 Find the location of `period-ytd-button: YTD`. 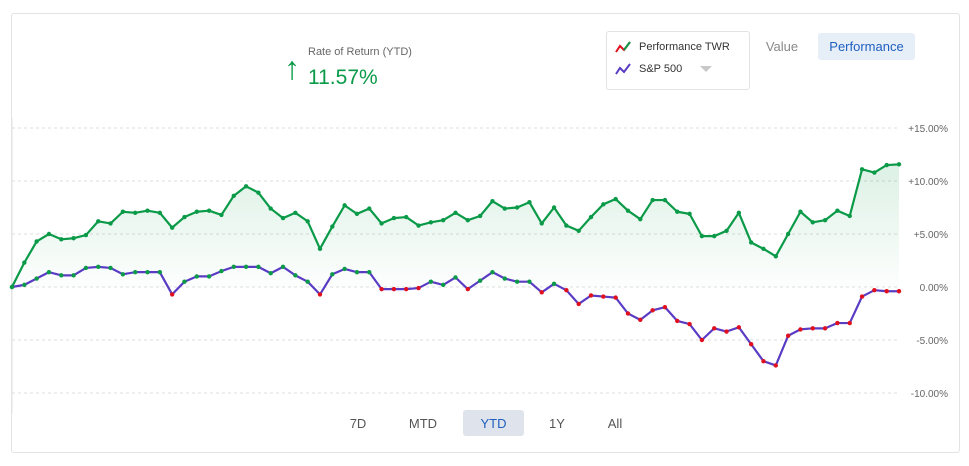

period-ytd-button: YTD is located at coordinates (493, 423).